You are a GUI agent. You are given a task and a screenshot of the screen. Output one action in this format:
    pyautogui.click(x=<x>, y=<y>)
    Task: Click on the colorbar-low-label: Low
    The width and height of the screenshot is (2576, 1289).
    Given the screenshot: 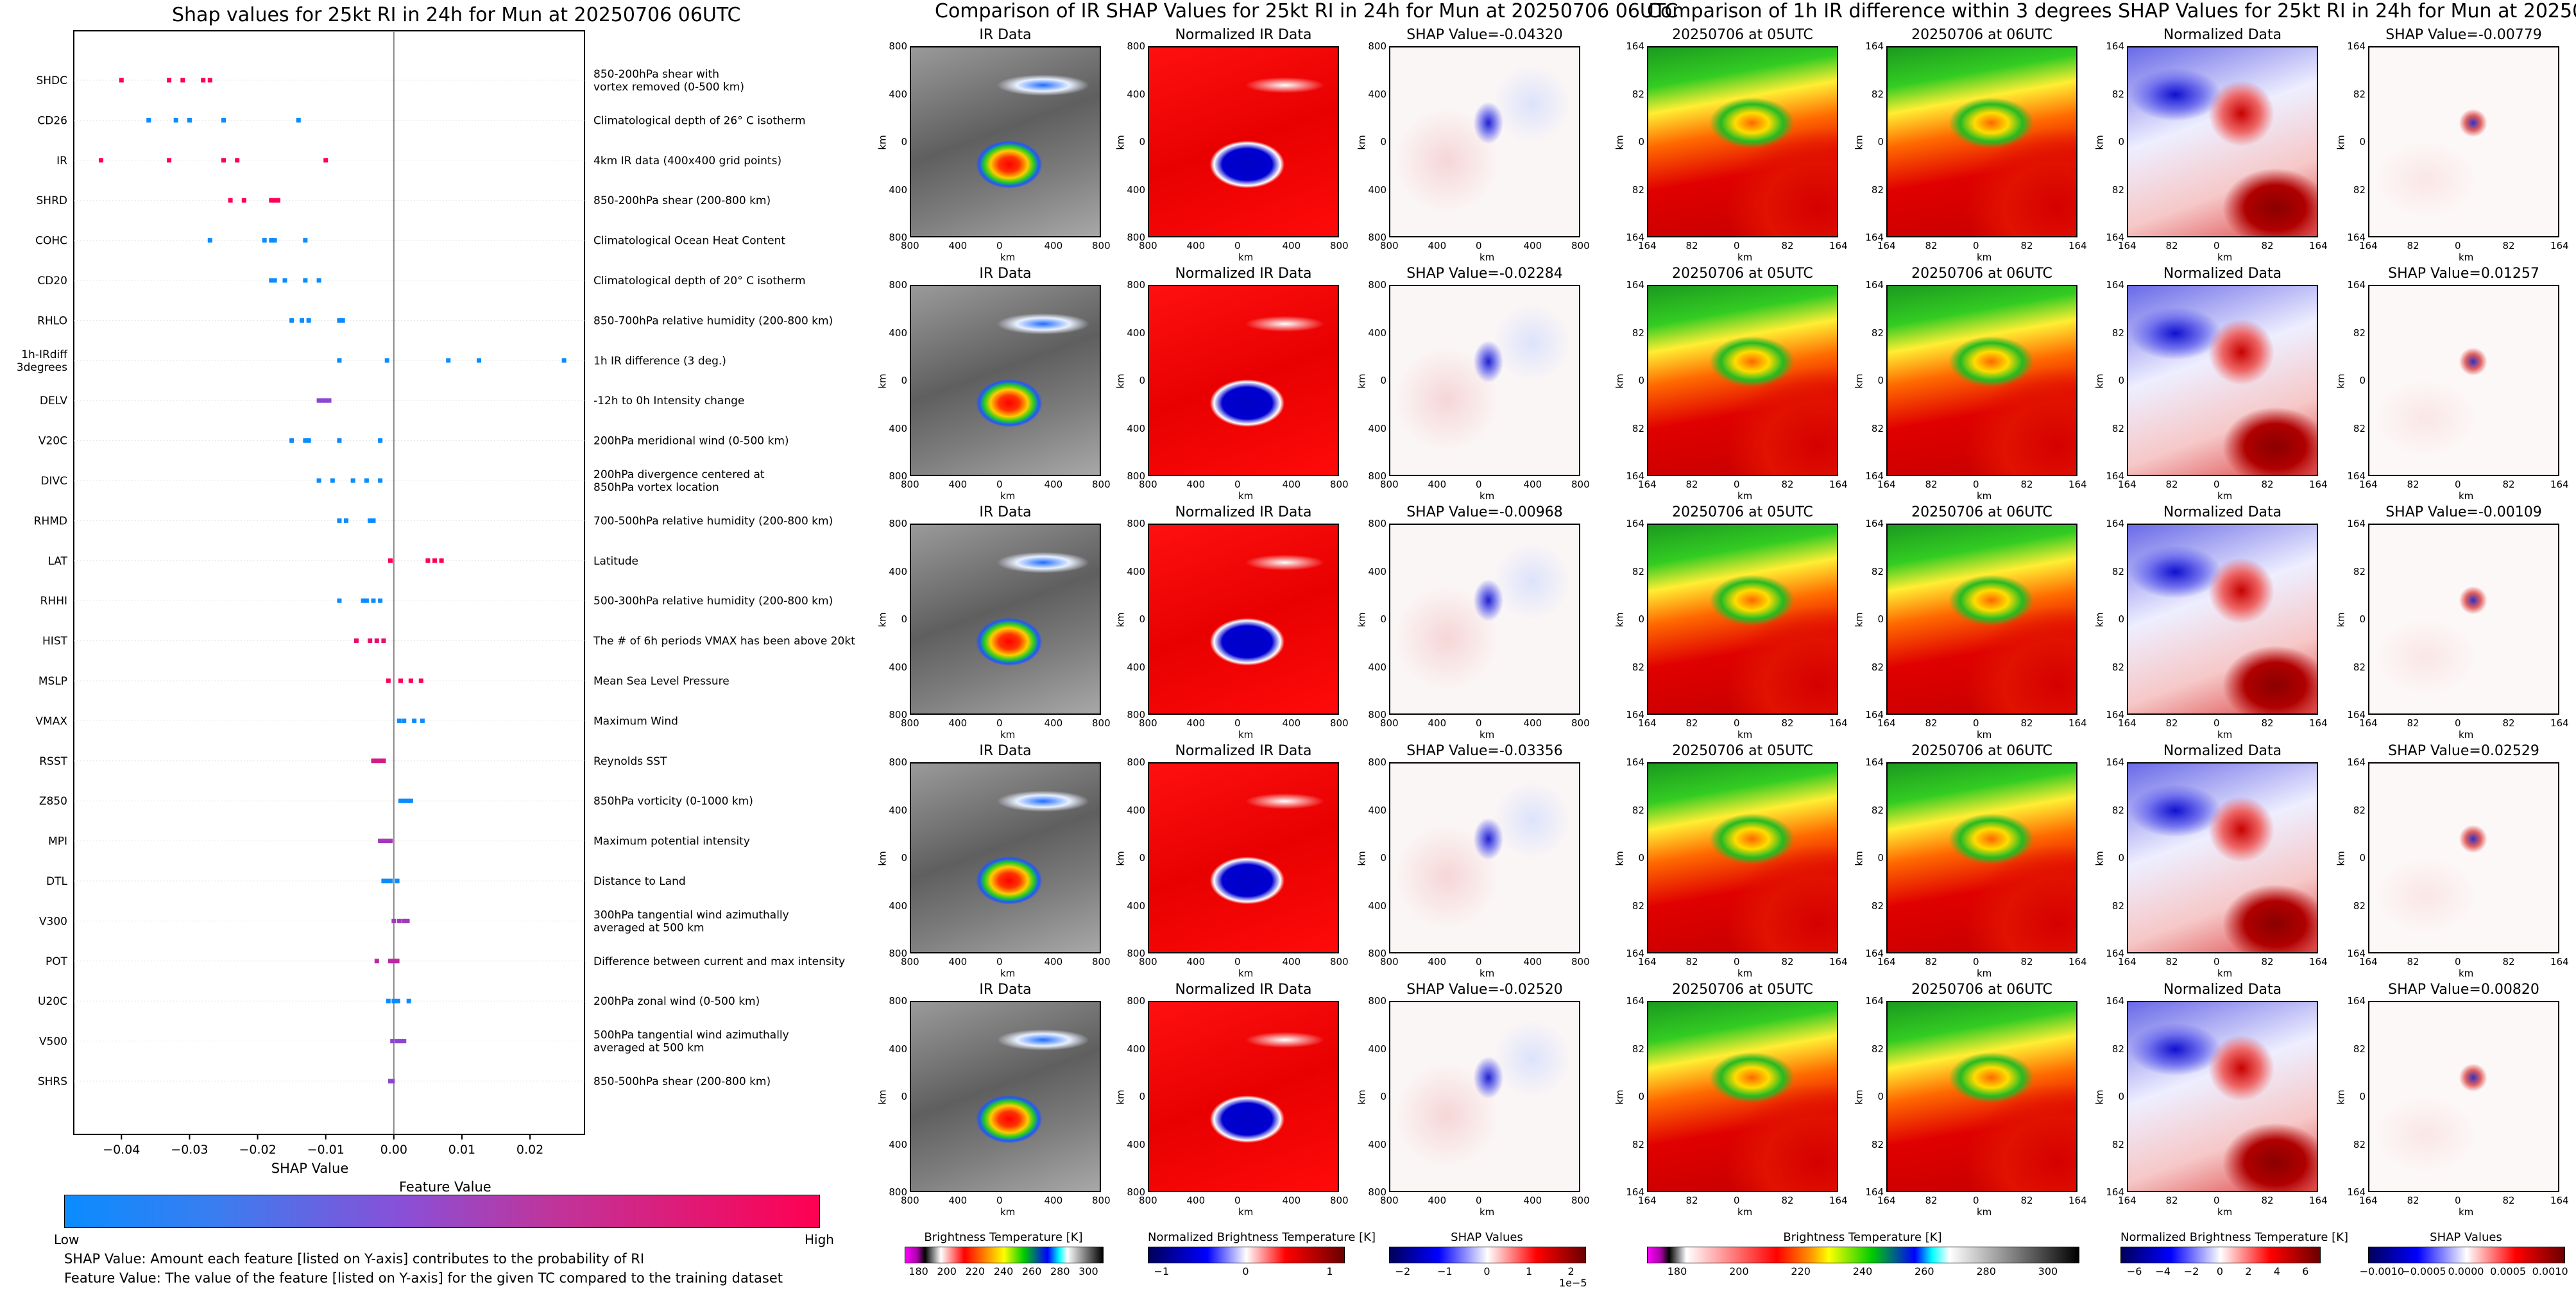 What is the action you would take?
    pyautogui.click(x=67, y=1239)
    